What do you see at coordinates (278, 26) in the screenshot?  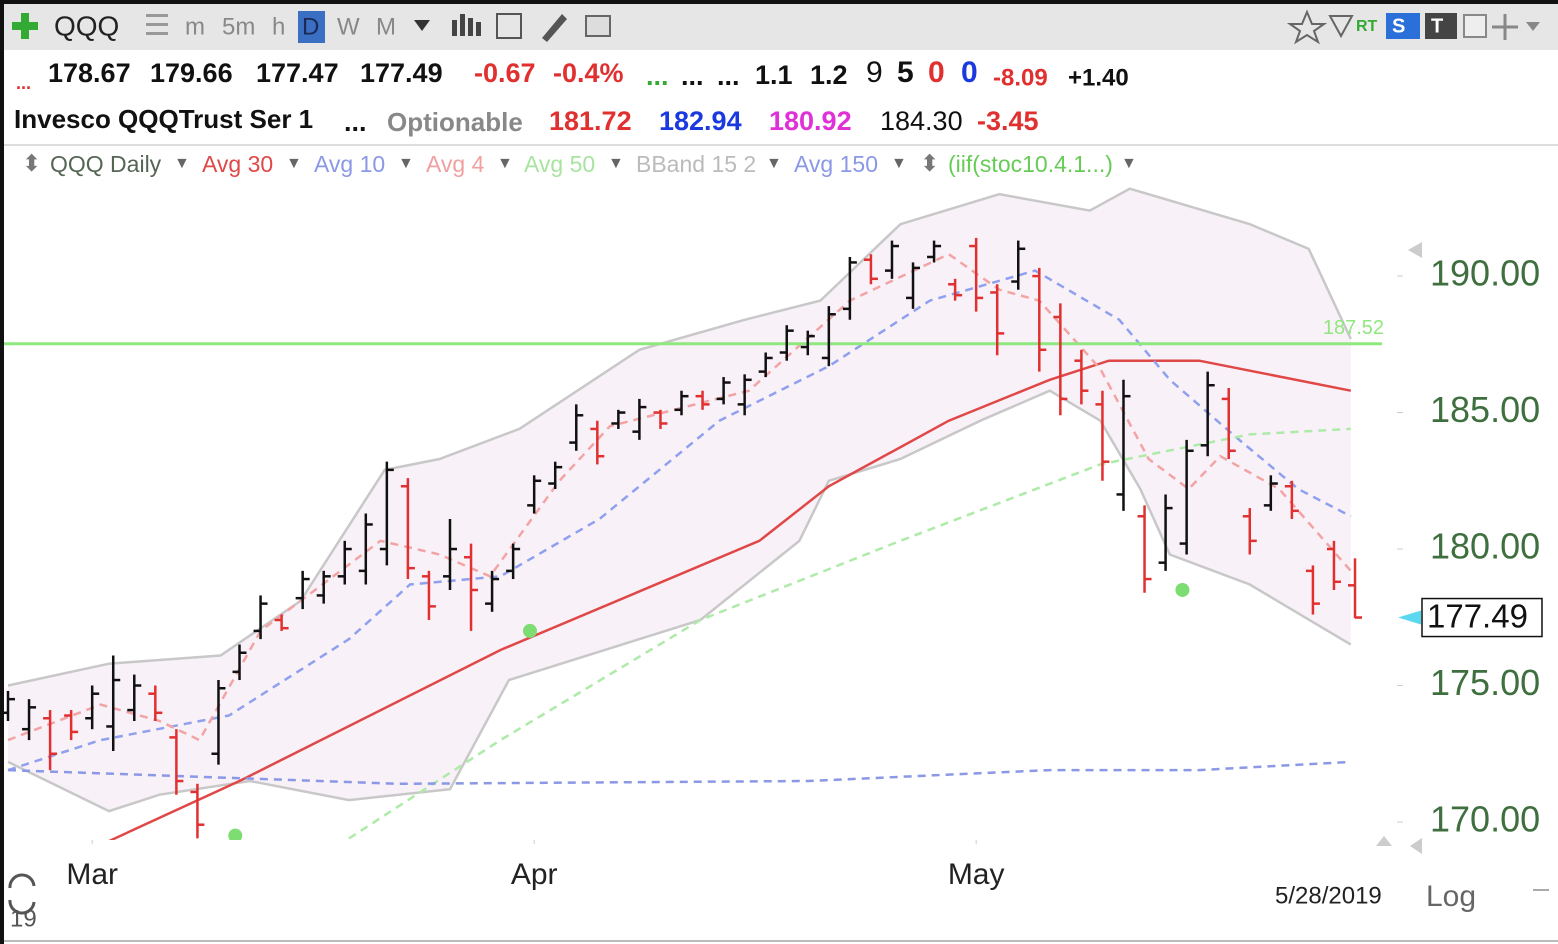 I see `interval: h` at bounding box center [278, 26].